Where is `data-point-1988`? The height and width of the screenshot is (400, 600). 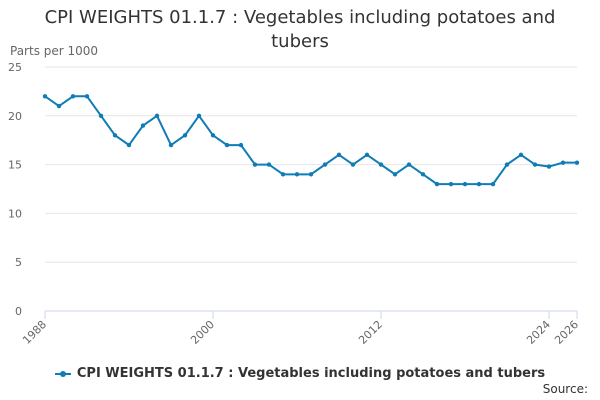
data-point-1988 is located at coordinates (45, 96).